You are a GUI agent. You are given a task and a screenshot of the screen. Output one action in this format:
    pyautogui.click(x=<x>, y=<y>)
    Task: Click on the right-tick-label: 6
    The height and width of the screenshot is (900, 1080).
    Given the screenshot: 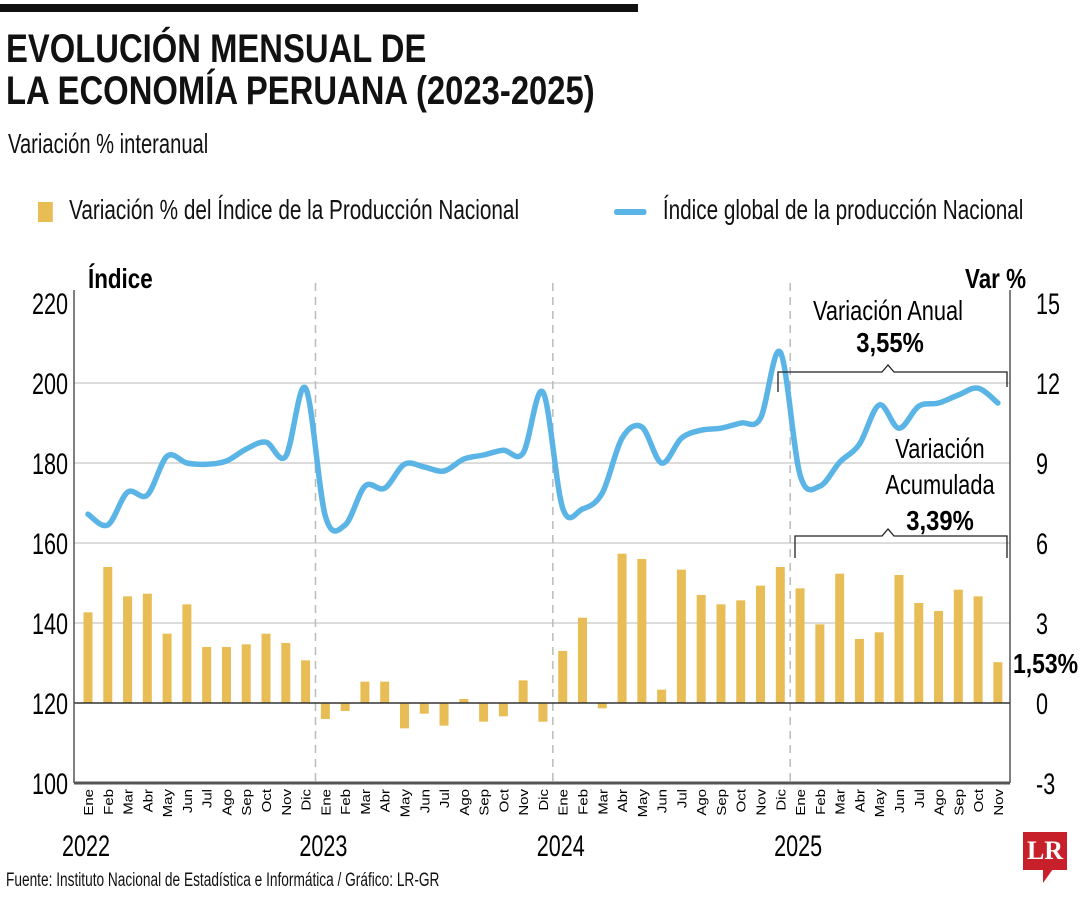 What is the action you would take?
    pyautogui.click(x=1042, y=543)
    